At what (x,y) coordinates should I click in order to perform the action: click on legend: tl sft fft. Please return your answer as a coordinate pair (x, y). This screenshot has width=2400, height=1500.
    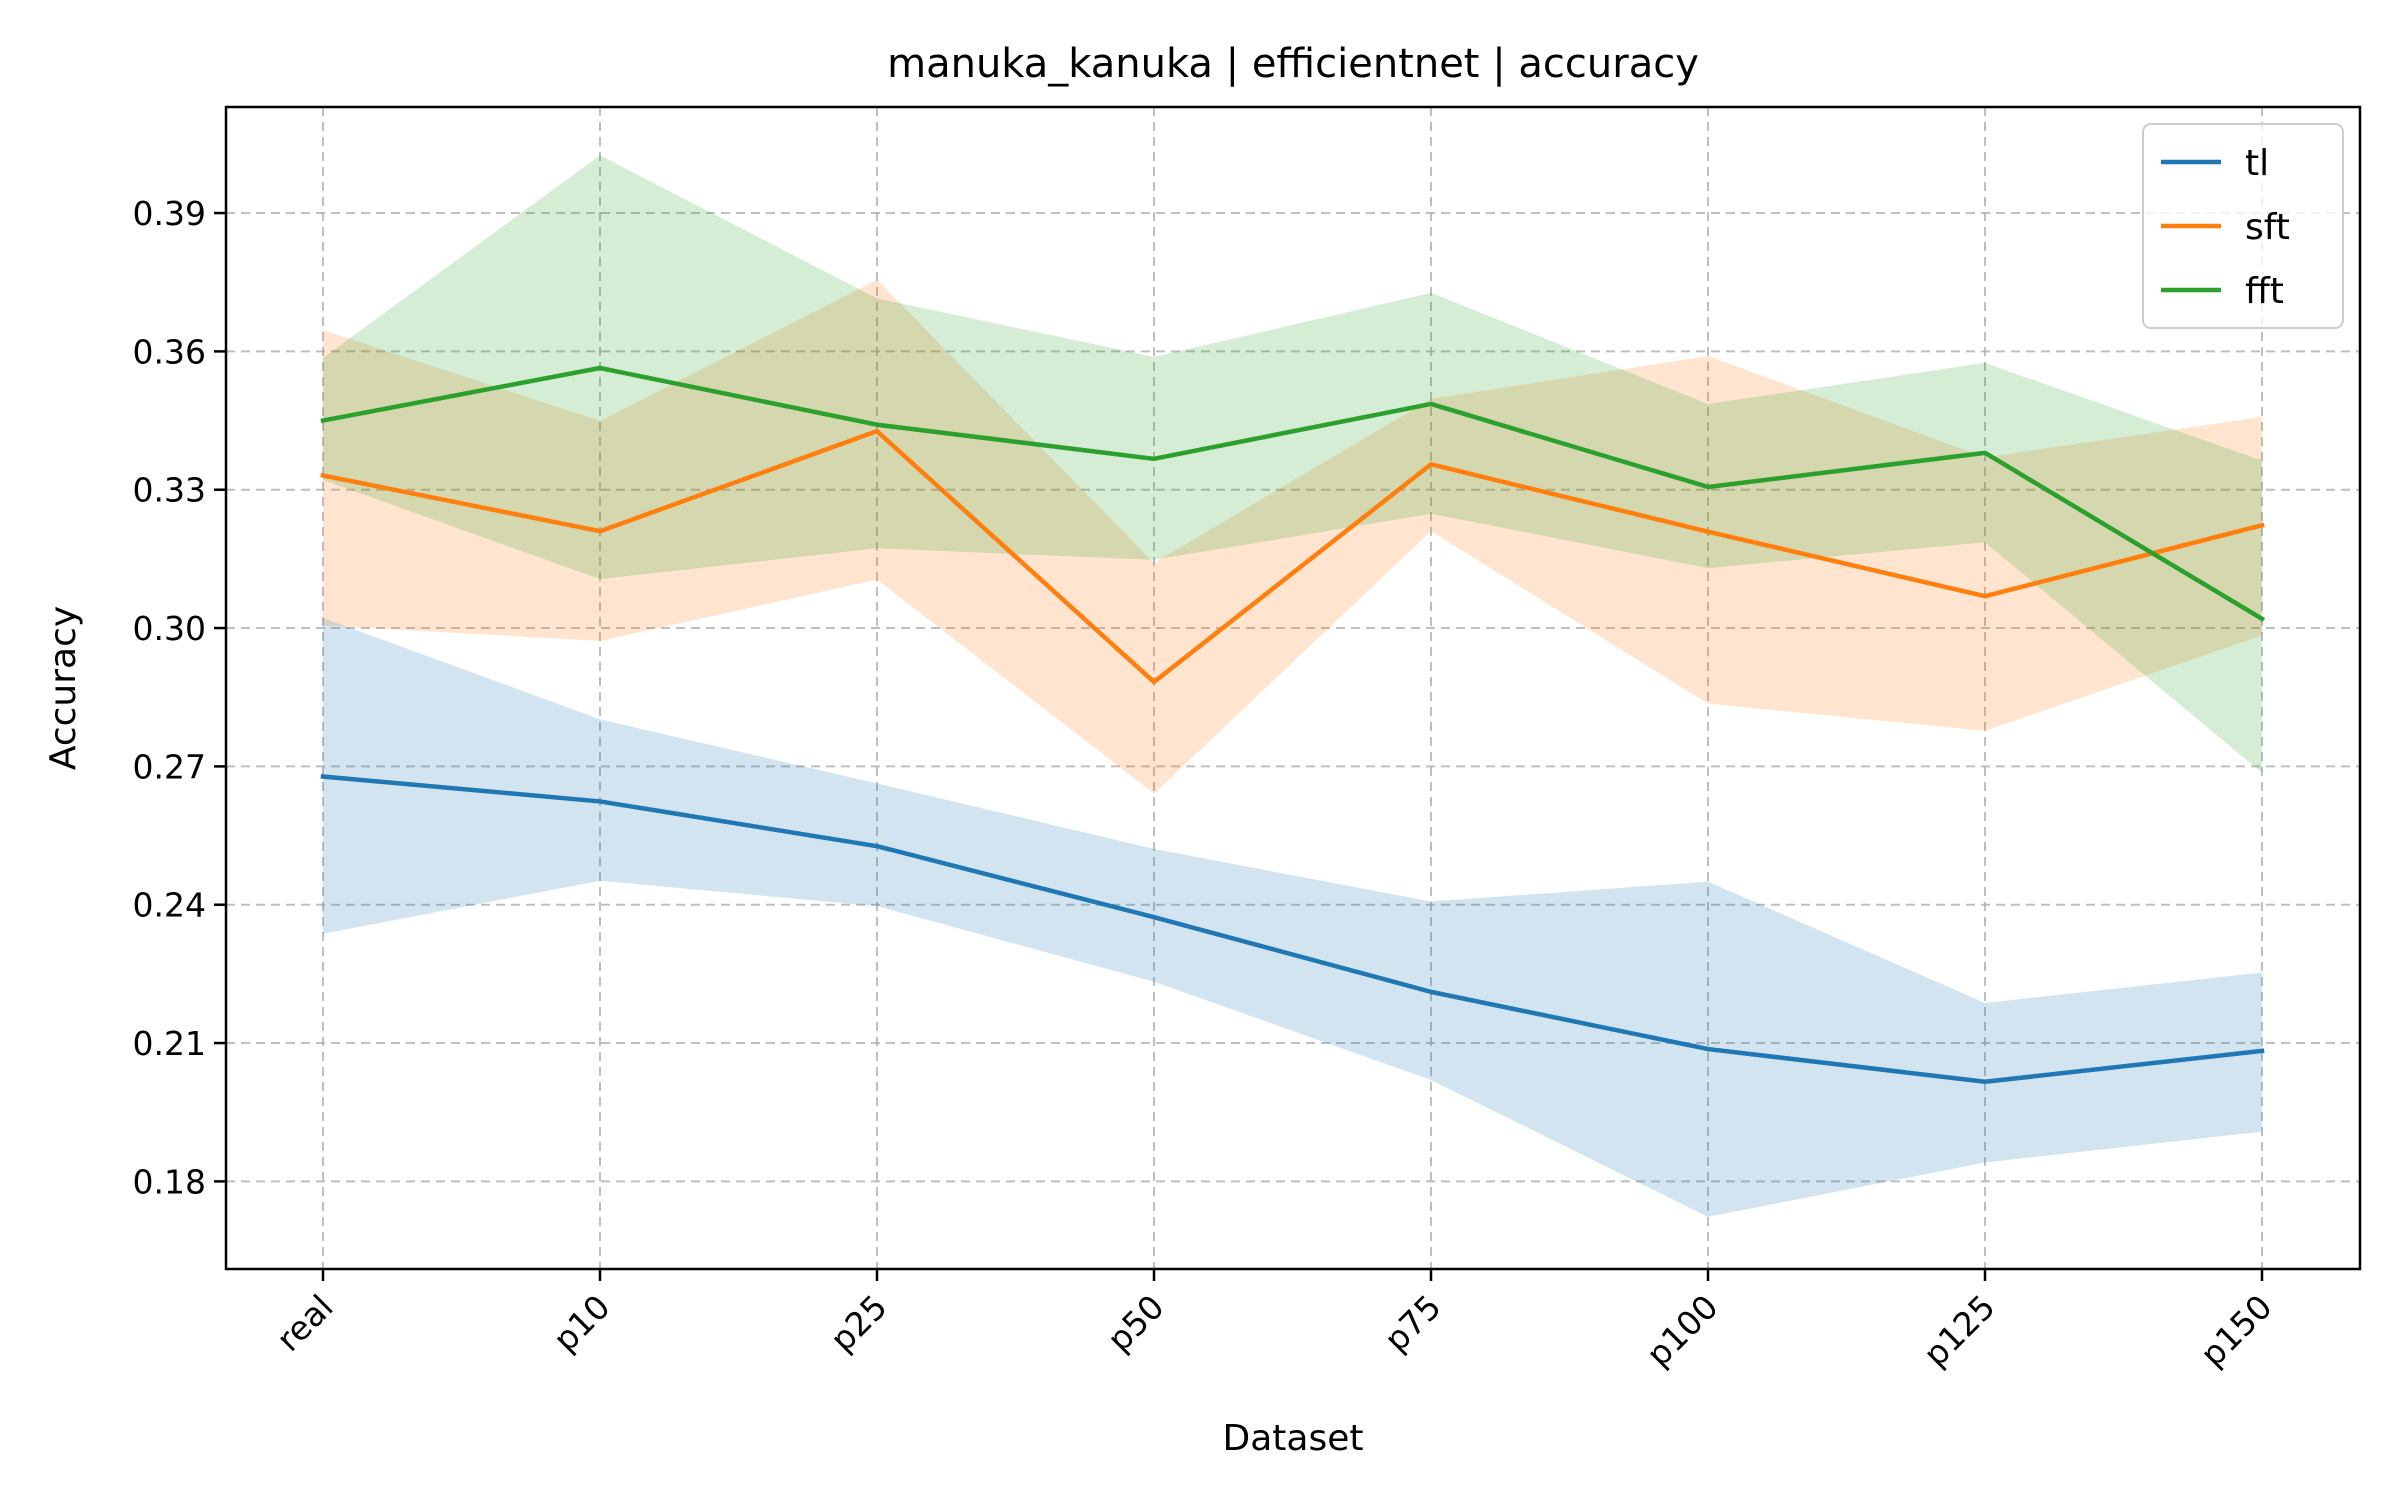
    Looking at the image, I should click on (2243, 226).